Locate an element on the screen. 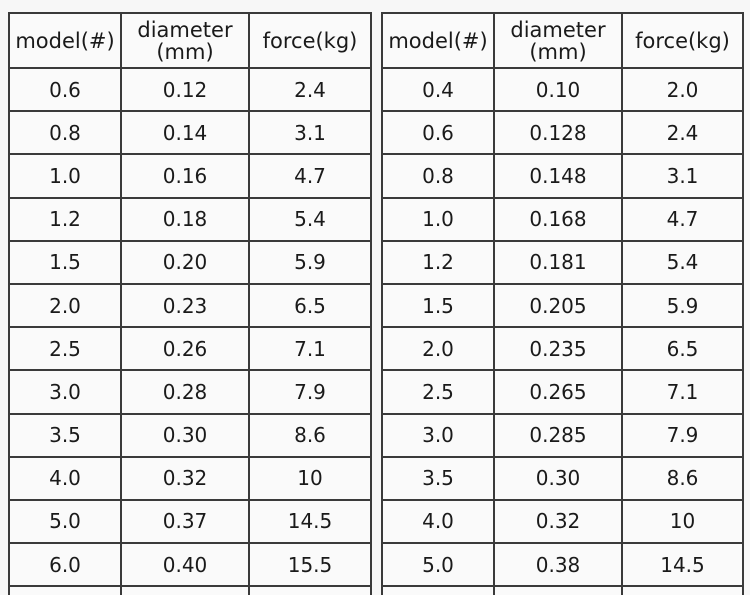 The image size is (750, 595). cell: 0.285 is located at coordinates (558, 435).